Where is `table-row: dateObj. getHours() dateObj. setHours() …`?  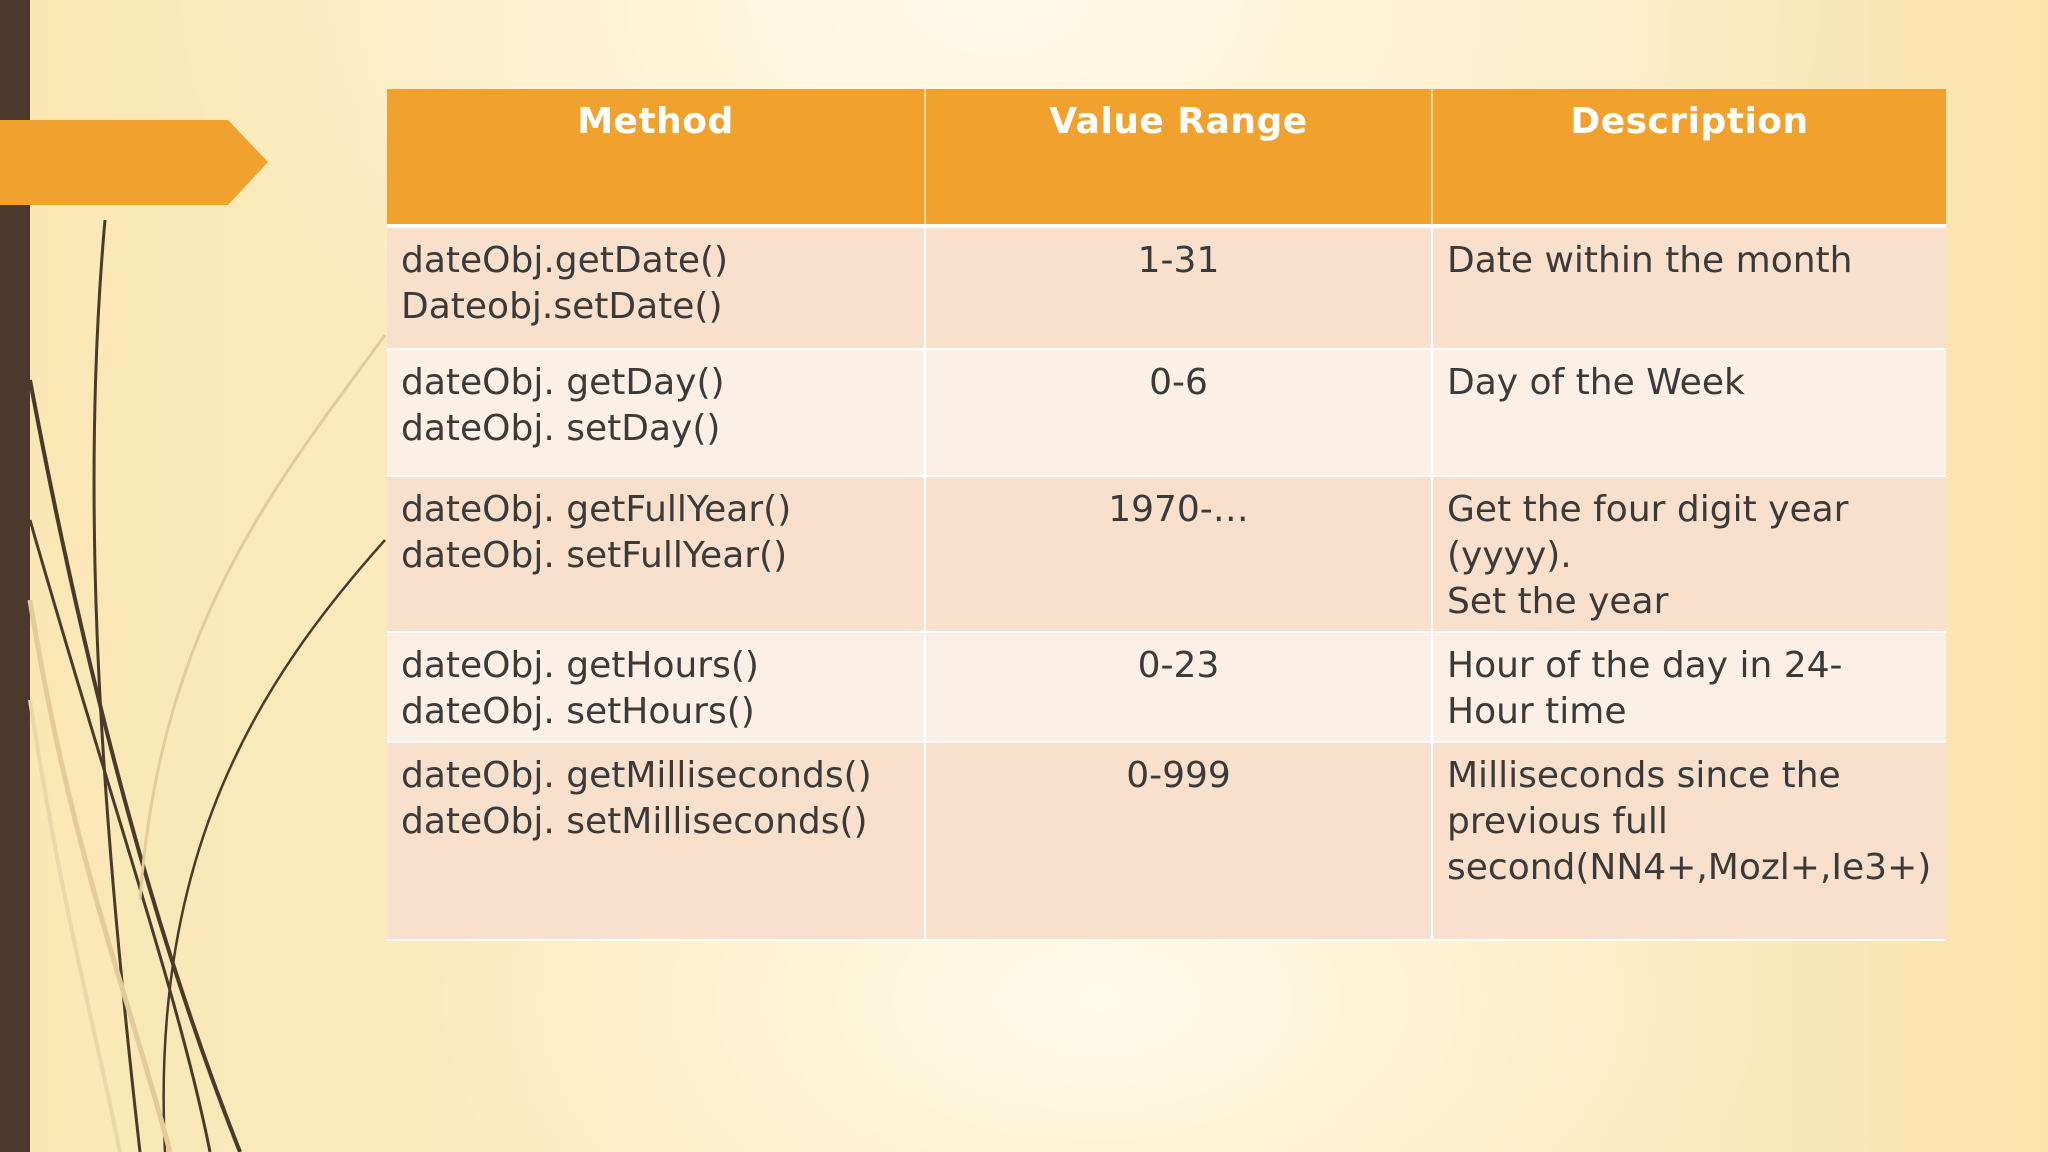 table-row: dateObj. getHours() dateObj. setHours() … is located at coordinates (1166, 687).